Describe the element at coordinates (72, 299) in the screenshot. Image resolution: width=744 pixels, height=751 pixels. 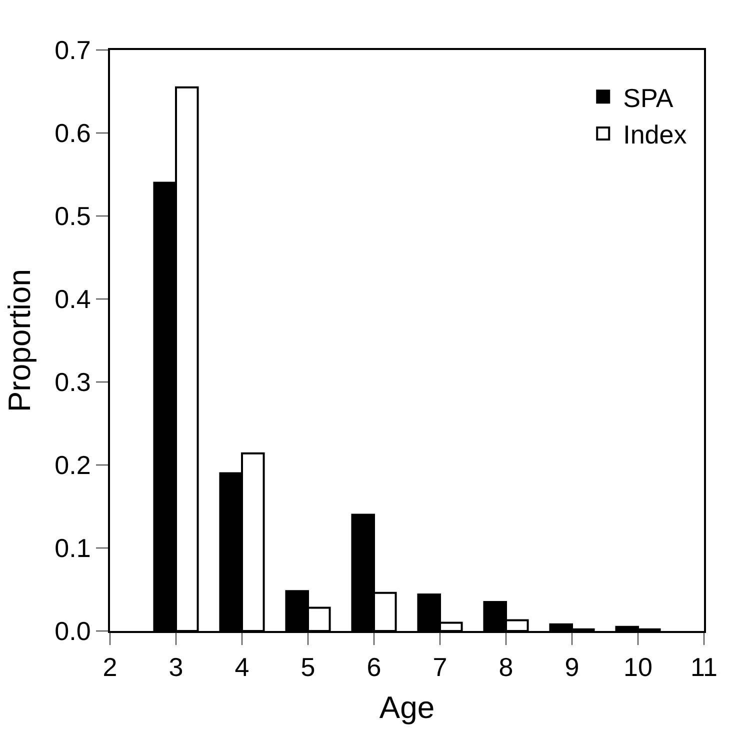
I see `y-tick-label: 0.4` at that location.